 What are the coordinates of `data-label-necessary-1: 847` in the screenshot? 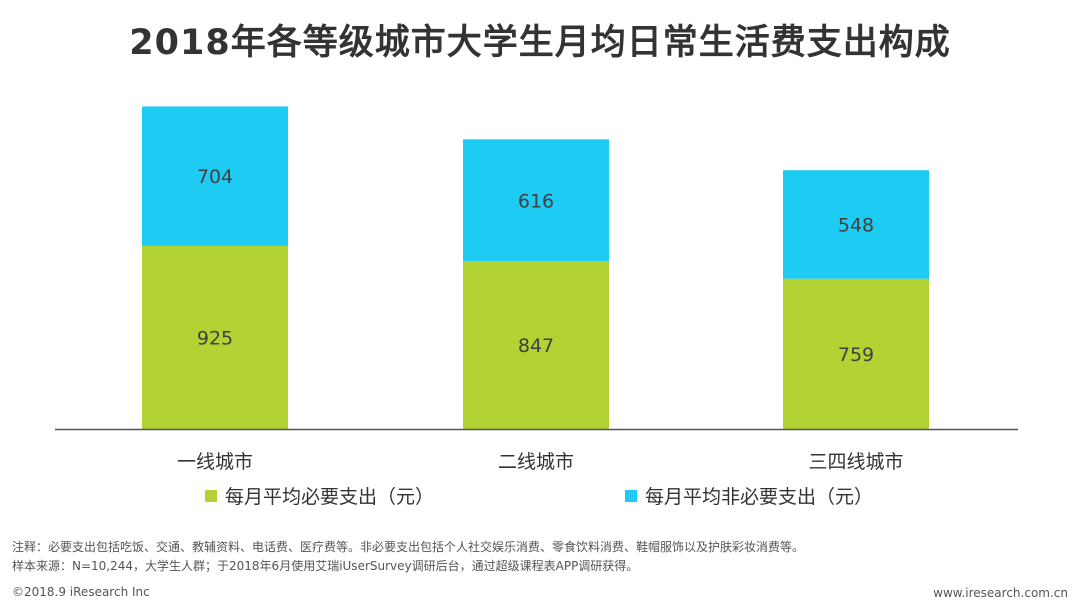 It's located at (536, 346).